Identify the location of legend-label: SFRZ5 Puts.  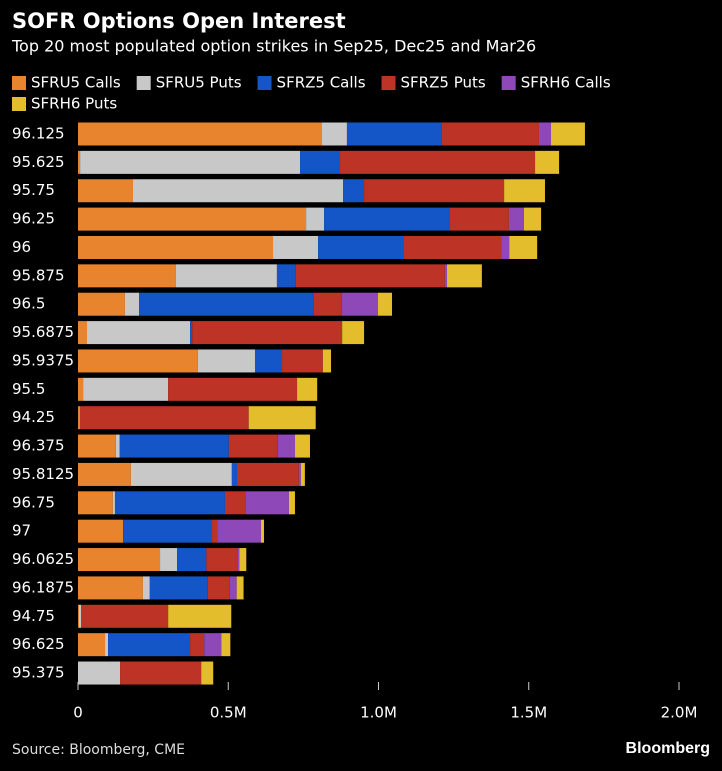
(443, 83).